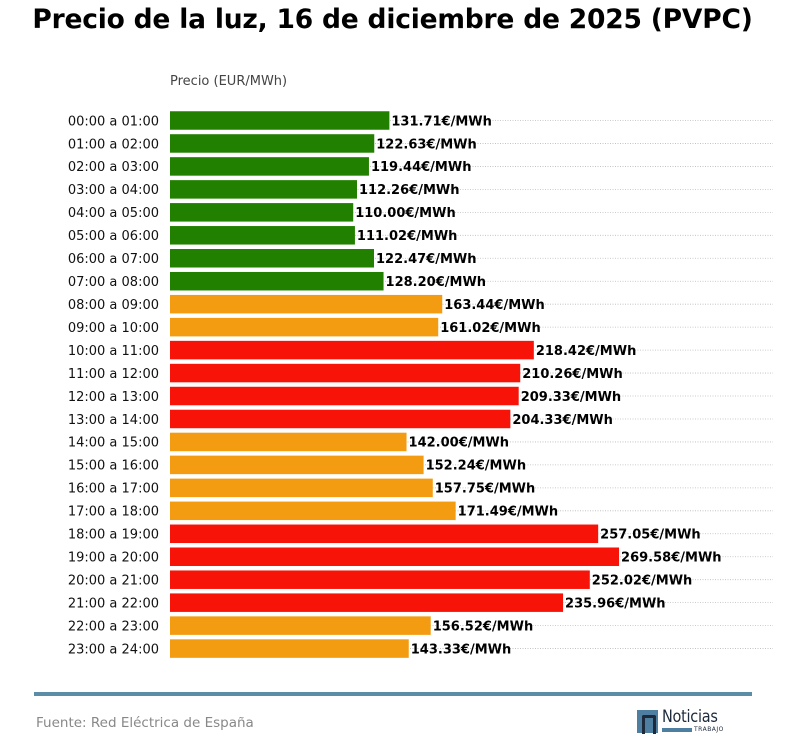 Image resolution: width=785 pixels, height=755 pixels. What do you see at coordinates (426, 259) in the screenshot?
I see `data-label: 122.47€/MWh` at bounding box center [426, 259].